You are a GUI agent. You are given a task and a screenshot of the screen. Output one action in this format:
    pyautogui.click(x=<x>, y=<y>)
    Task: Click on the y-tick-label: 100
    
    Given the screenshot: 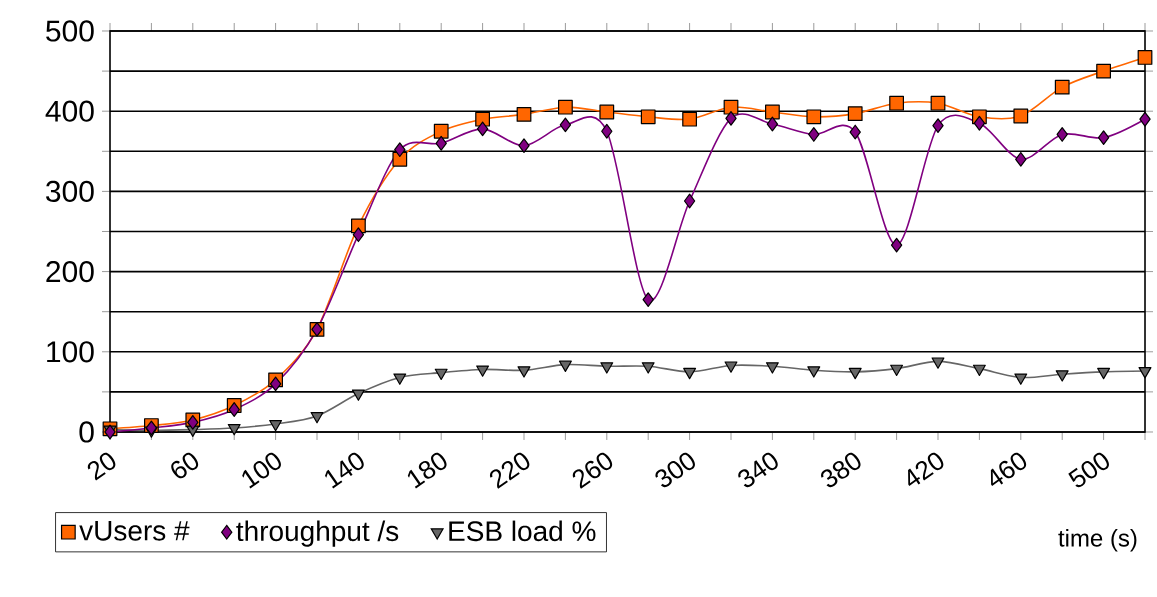 What is the action you would take?
    pyautogui.click(x=70, y=352)
    